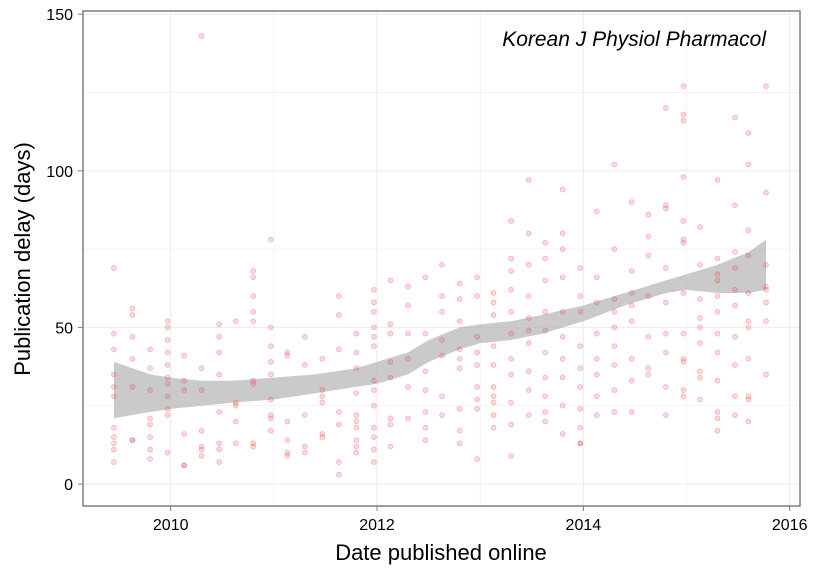 The height and width of the screenshot is (570, 825). I want to click on y-tick-label: 50, so click(64, 328).